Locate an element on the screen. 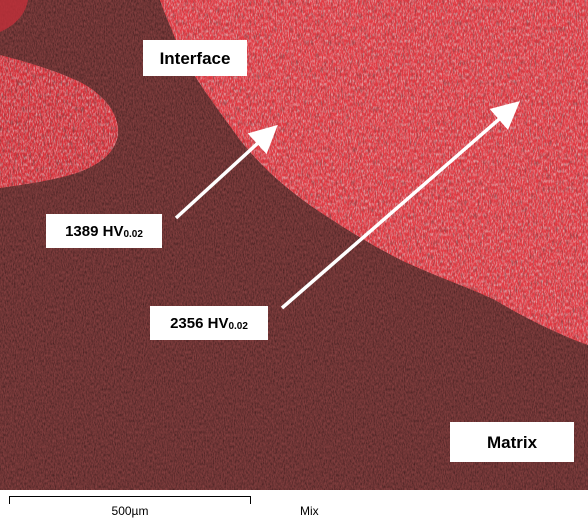  hardness-label-1: 1389 HV 0.02 is located at coordinates (104, 231).